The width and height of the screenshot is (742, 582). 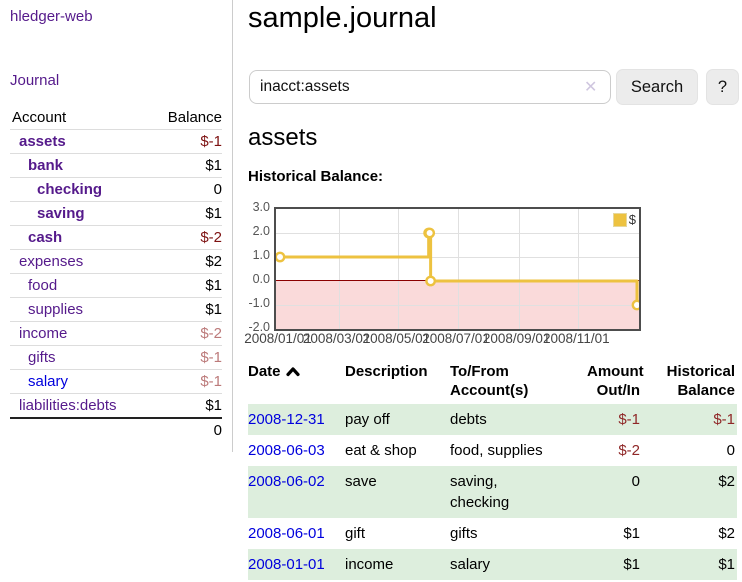 What do you see at coordinates (259, 327) in the screenshot?
I see `y-tick-label: -2.0` at bounding box center [259, 327].